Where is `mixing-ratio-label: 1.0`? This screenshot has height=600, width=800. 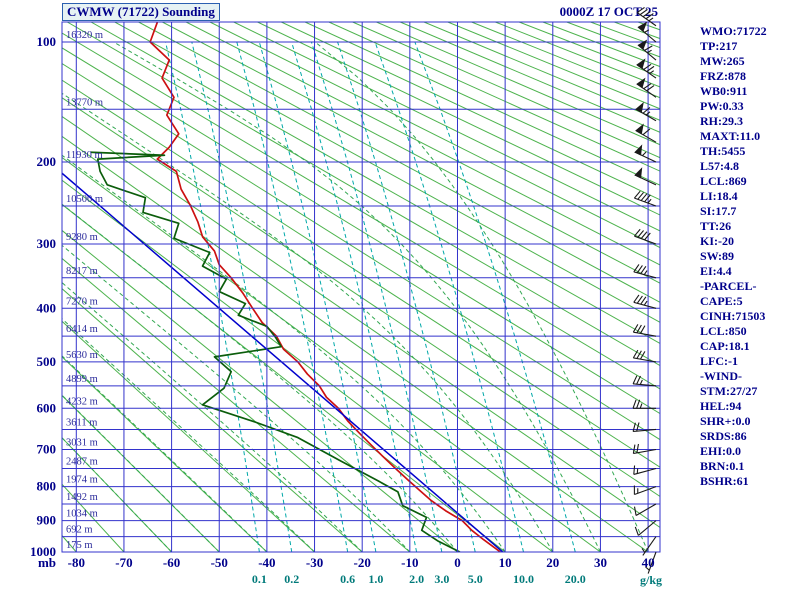 mixing-ratio-label: 1.0 is located at coordinates (375, 579).